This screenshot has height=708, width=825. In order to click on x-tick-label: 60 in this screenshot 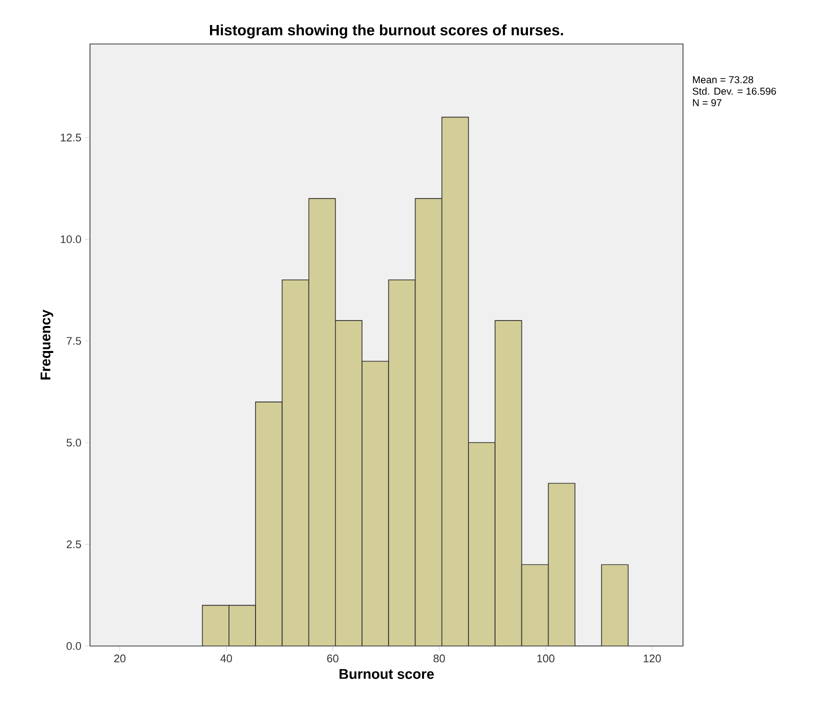, I will do `click(332, 658)`.